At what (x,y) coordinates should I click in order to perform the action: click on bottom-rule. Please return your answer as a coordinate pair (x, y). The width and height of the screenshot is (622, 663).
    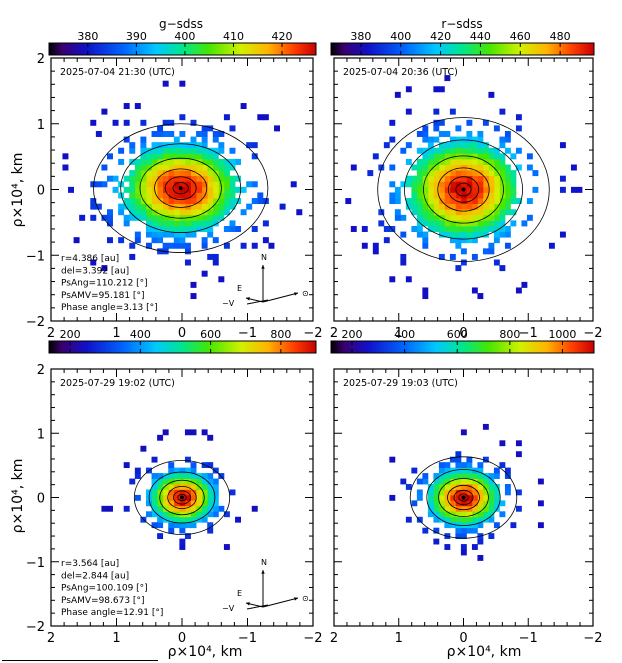
    Looking at the image, I should click on (80, 660).